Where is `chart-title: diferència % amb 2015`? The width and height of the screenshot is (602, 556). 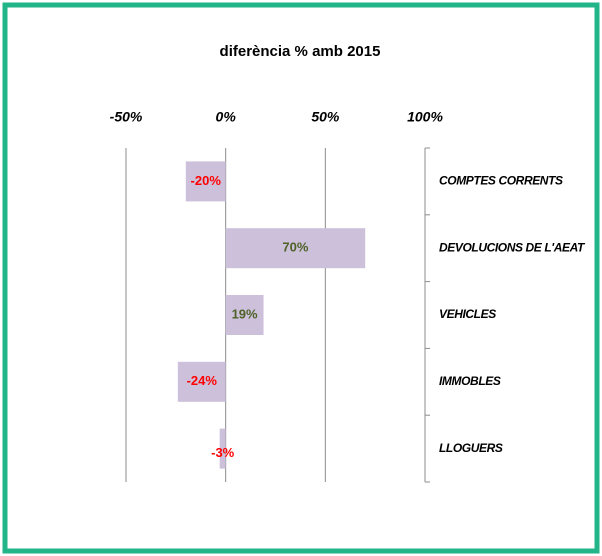
chart-title: diferència % amb 2015 is located at coordinates (300, 51).